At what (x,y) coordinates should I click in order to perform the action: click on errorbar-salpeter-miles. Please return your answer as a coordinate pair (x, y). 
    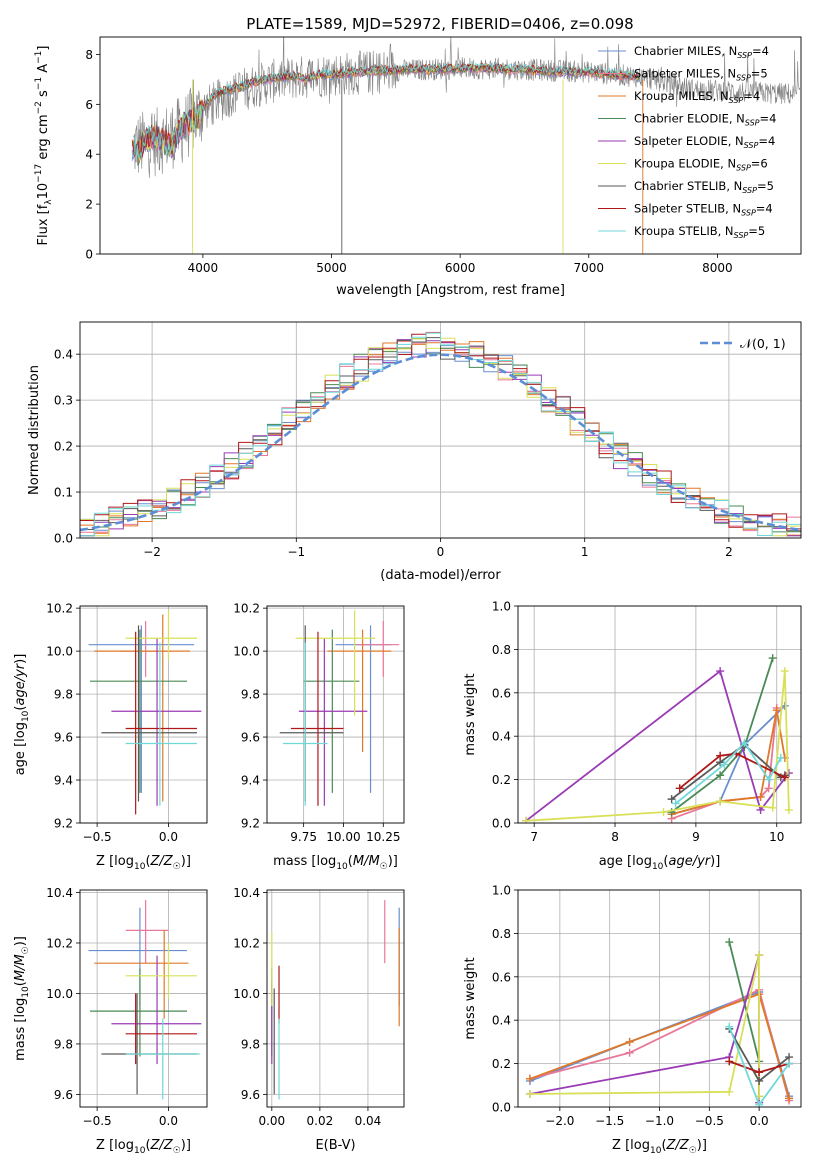
    Looking at the image, I should click on (147, 932).